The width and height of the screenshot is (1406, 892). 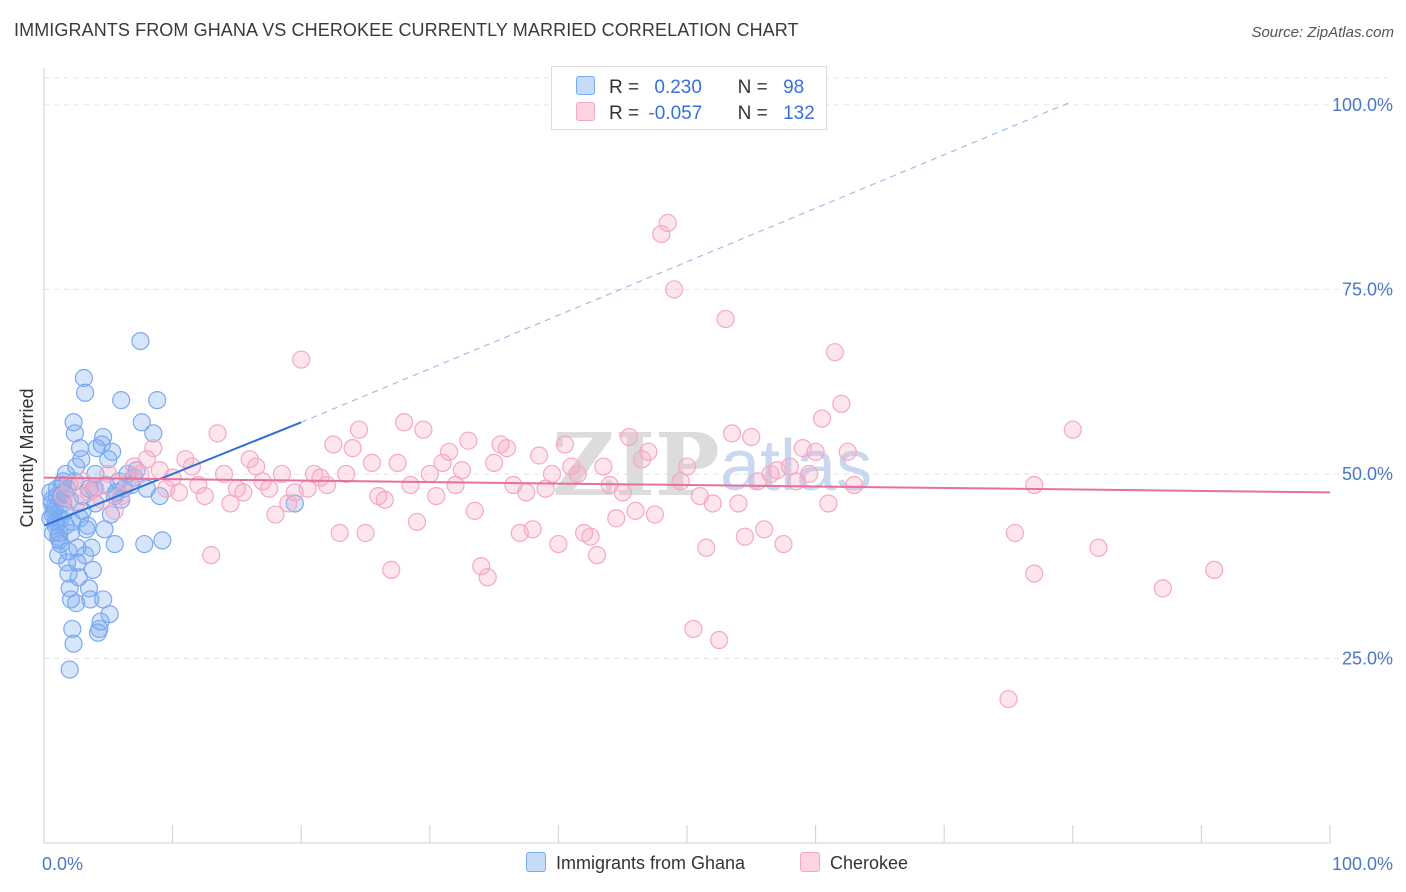 What do you see at coordinates (1367, 289) in the screenshot?
I see `y-tick-label: 75.0%` at bounding box center [1367, 289].